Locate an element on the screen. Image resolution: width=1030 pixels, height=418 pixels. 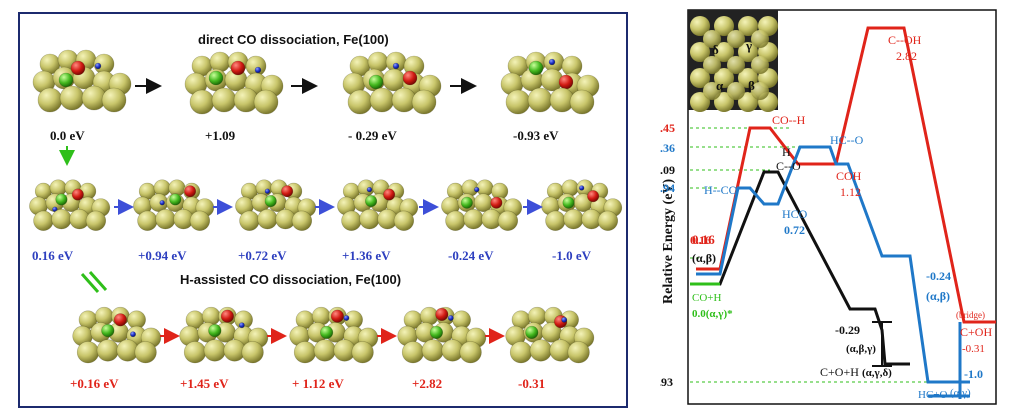
state-016-site: (α,β) is located at coordinates (704, 258).